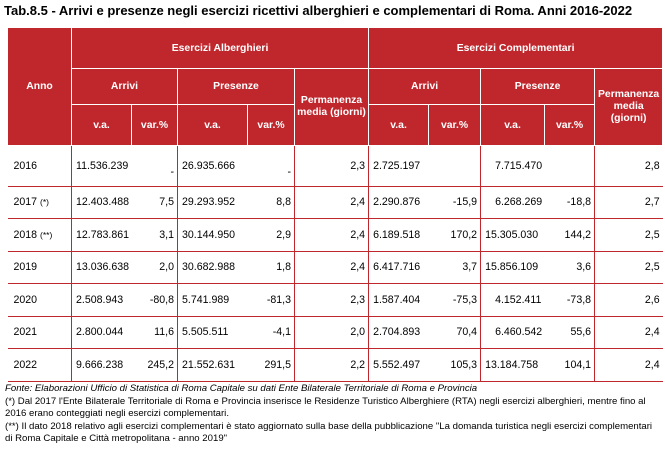 This screenshot has height=468, width=665. I want to click on alb-arrivi-va: 12.403.488, so click(101, 202).